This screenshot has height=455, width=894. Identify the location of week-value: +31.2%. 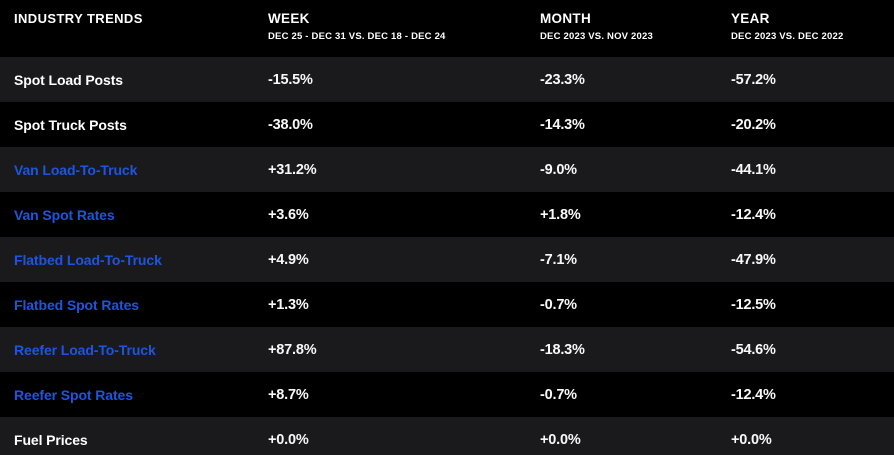
(292, 169).